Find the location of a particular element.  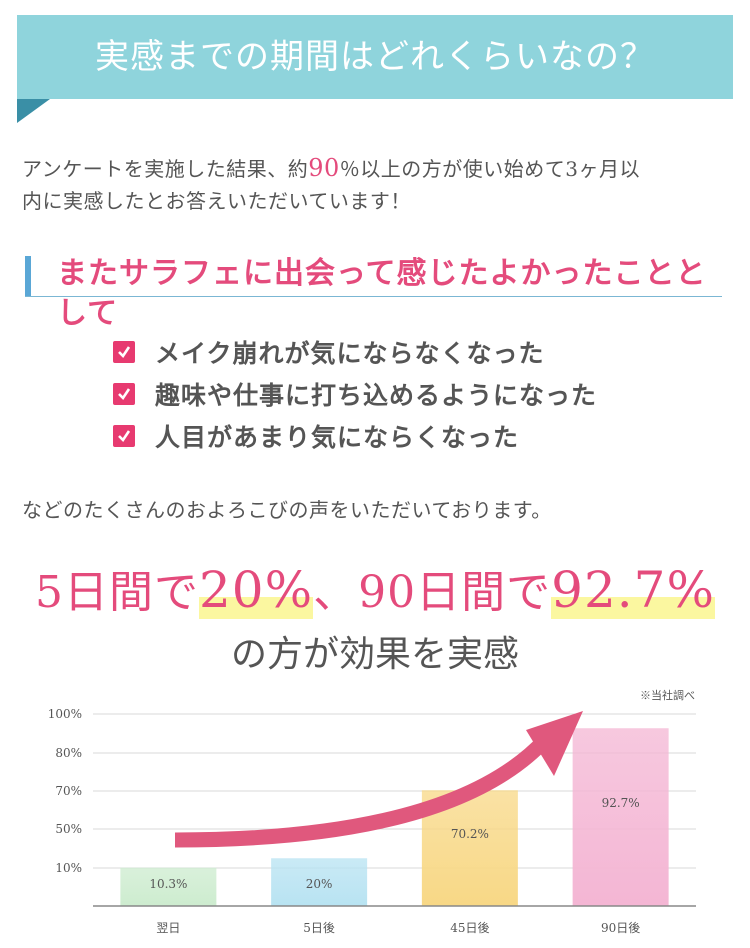

headline-value1: 20% is located at coordinates (256, 590).